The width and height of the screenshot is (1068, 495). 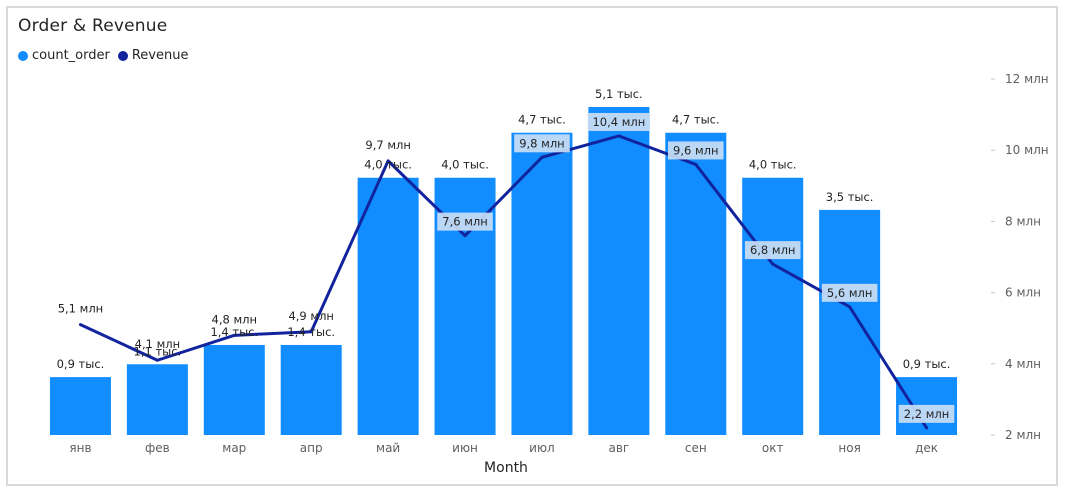 What do you see at coordinates (122, 55) in the screenshot?
I see `legend-marker-revenue` at bounding box center [122, 55].